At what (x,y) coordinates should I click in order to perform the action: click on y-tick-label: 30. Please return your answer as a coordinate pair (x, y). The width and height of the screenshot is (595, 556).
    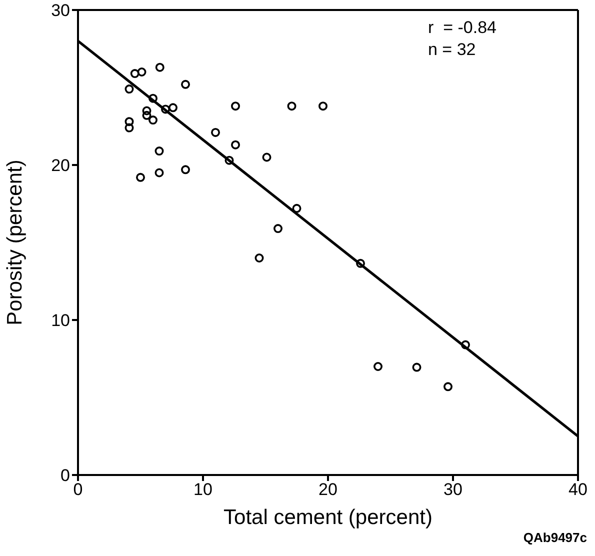
    Looking at the image, I should click on (60, 10).